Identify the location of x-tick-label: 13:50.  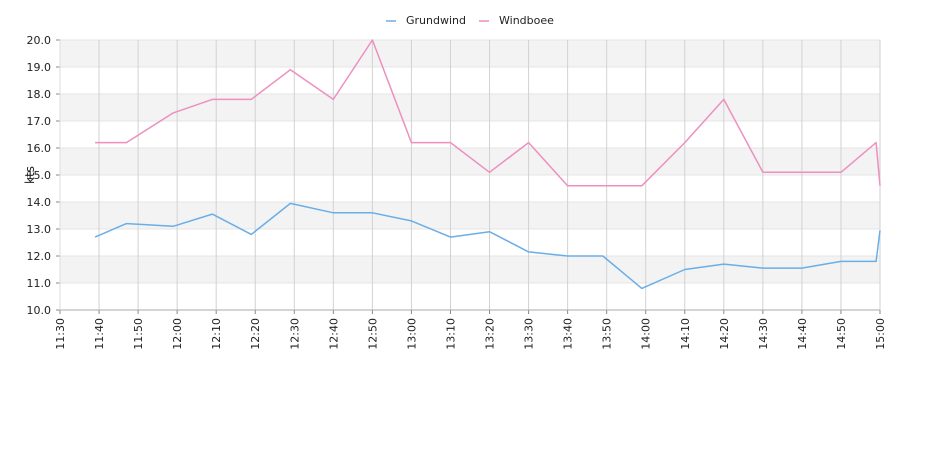
(607, 334).